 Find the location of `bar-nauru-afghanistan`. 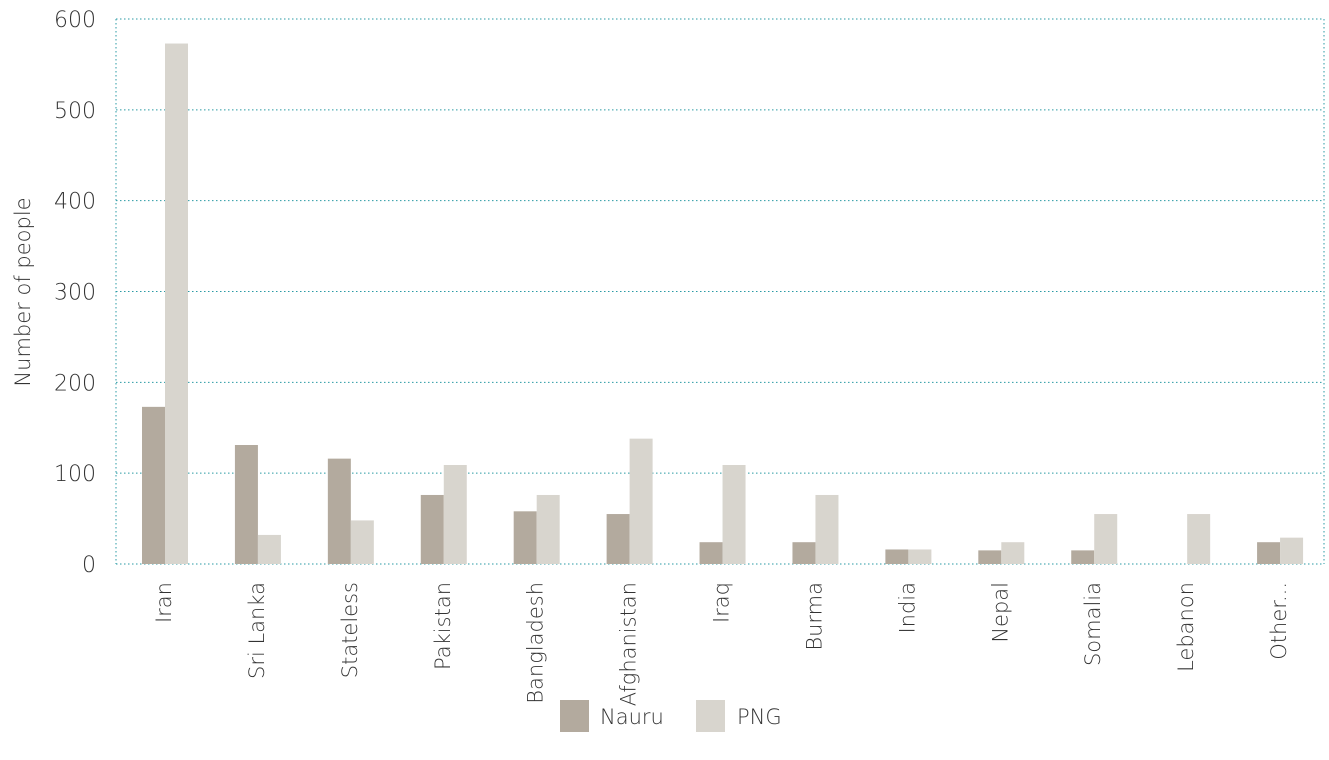

bar-nauru-afghanistan is located at coordinates (618, 539).